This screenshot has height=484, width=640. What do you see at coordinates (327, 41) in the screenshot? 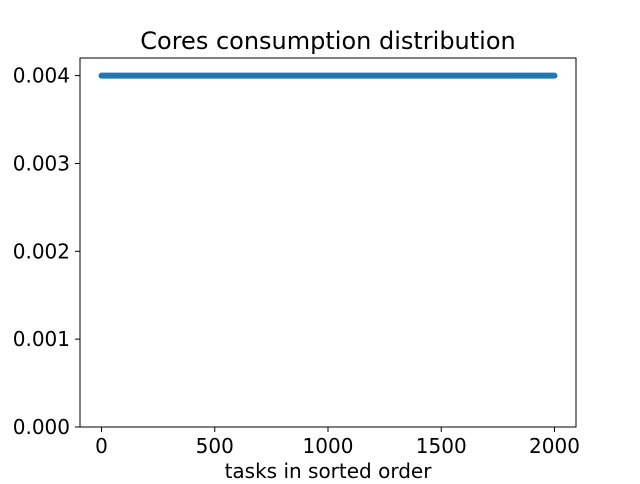
I see `chart-title: Cores consumption distribution` at bounding box center [327, 41].